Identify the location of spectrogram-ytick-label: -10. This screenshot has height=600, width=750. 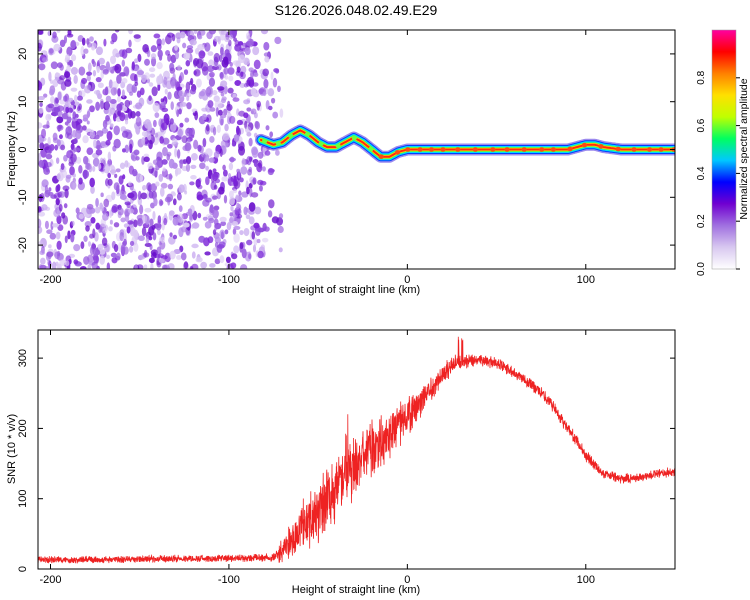
(23, 197).